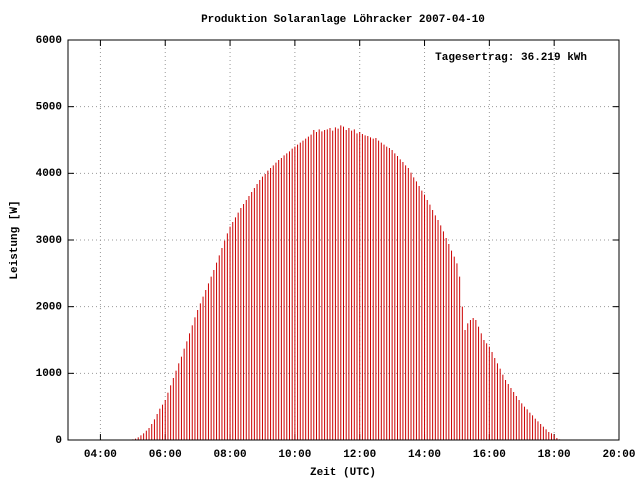  Describe the element at coordinates (58, 441) in the screenshot. I see `y-tick-label: 0` at that location.